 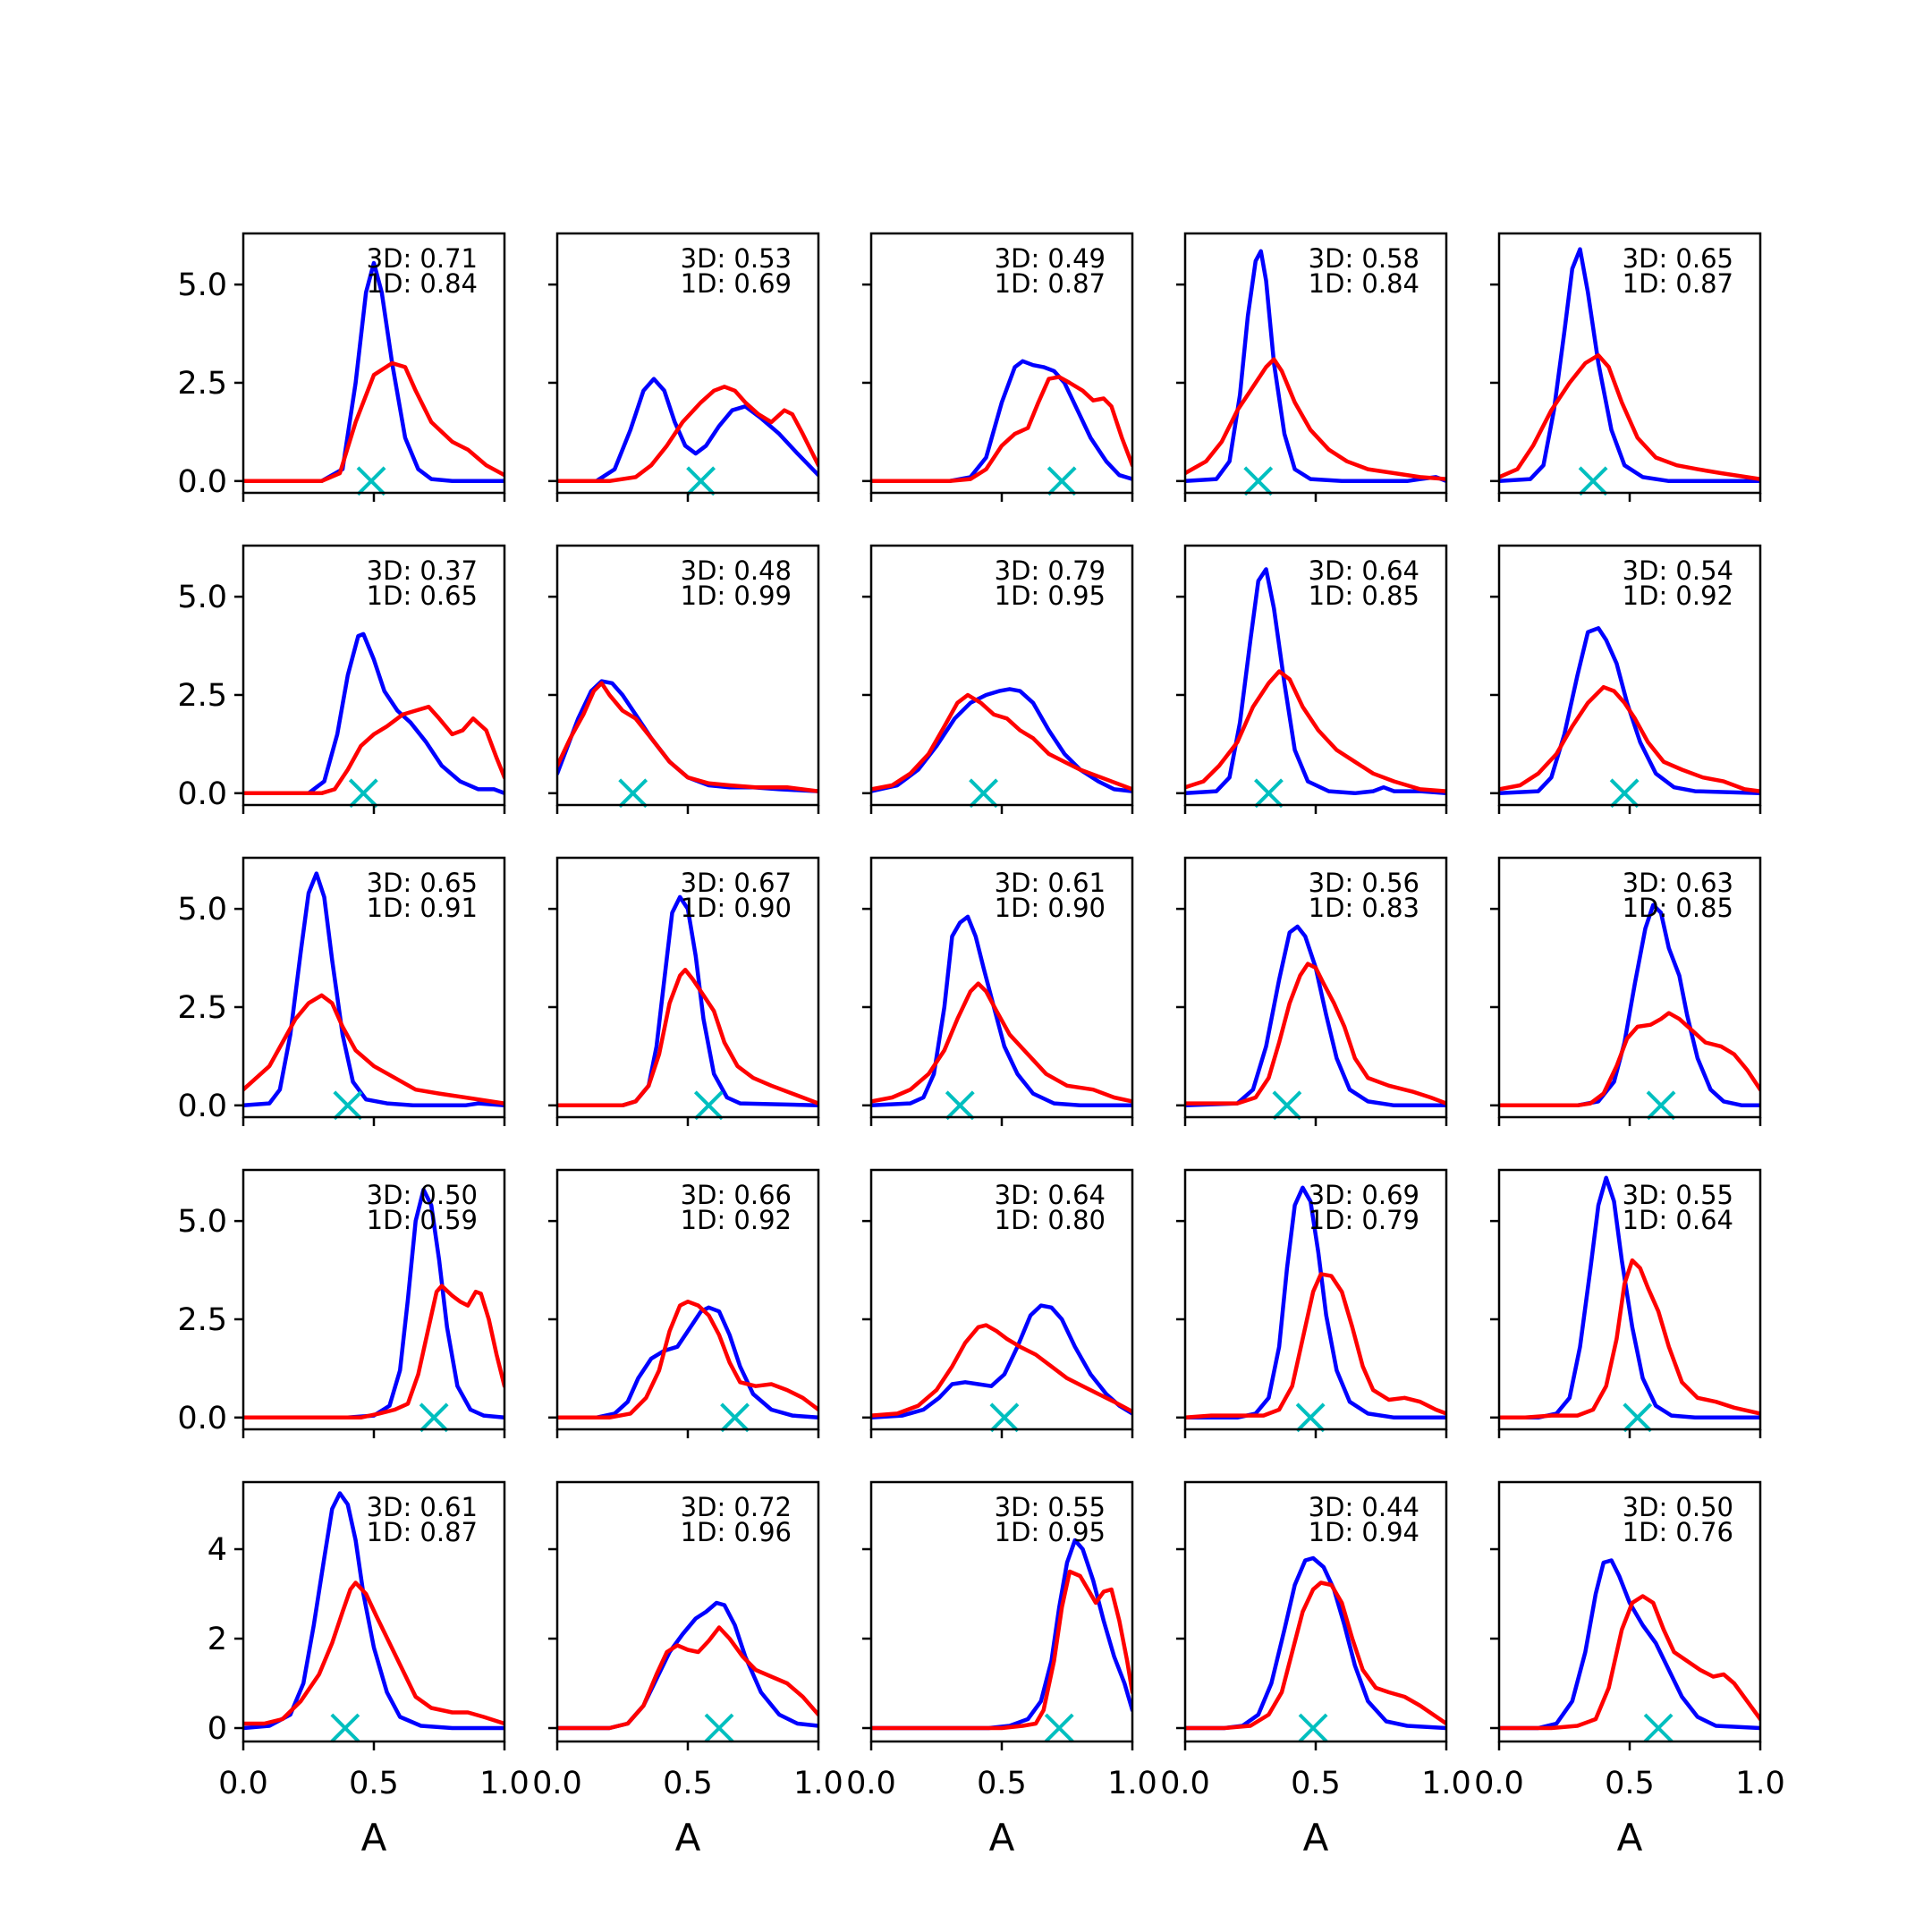 What do you see at coordinates (1678, 570) in the screenshot?
I see `annotation-3d: 3D: 0.54` at bounding box center [1678, 570].